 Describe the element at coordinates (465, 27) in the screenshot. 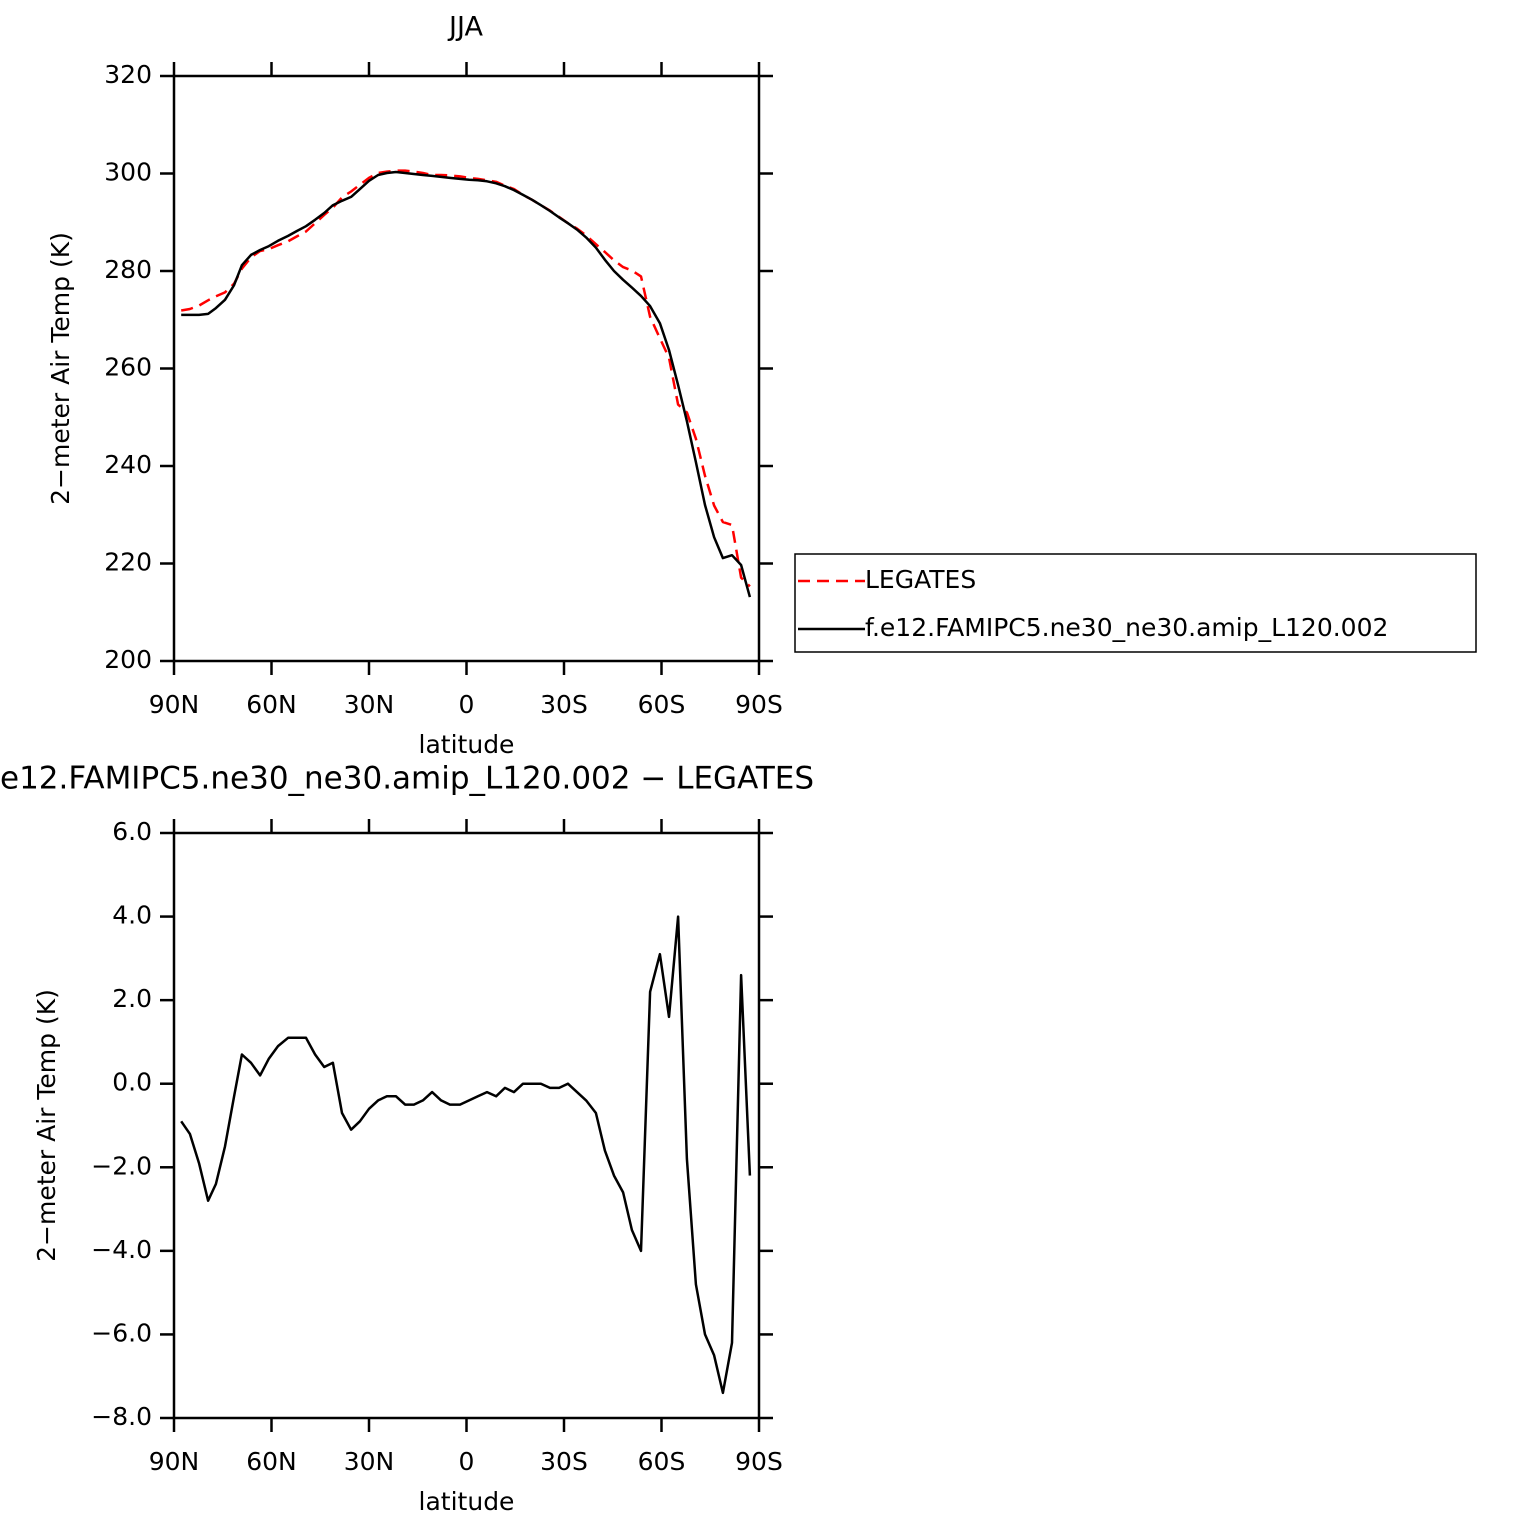

I see `chart-title: JJA` at that location.